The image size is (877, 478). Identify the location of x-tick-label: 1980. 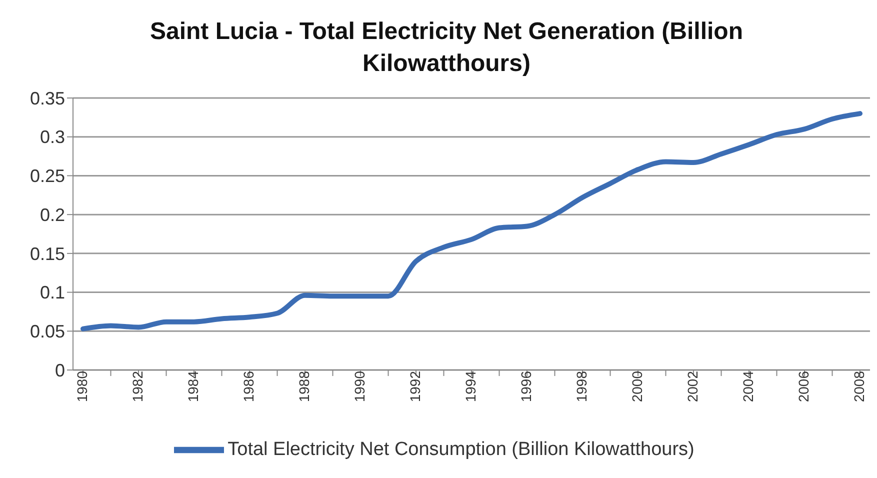
(82, 386).